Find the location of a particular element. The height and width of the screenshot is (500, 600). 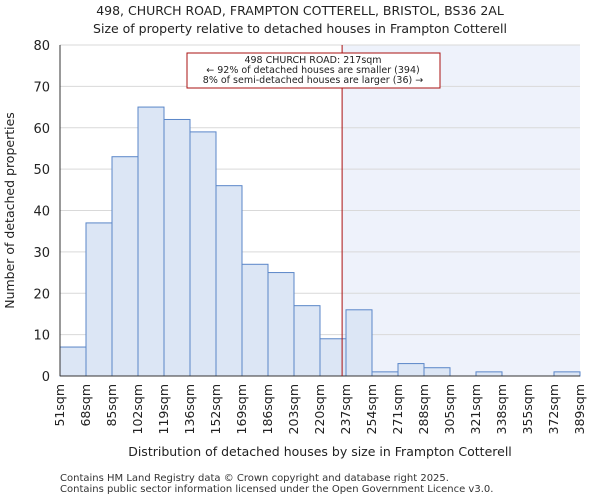

x-tick-label: 389sqm is located at coordinates (579, 409).